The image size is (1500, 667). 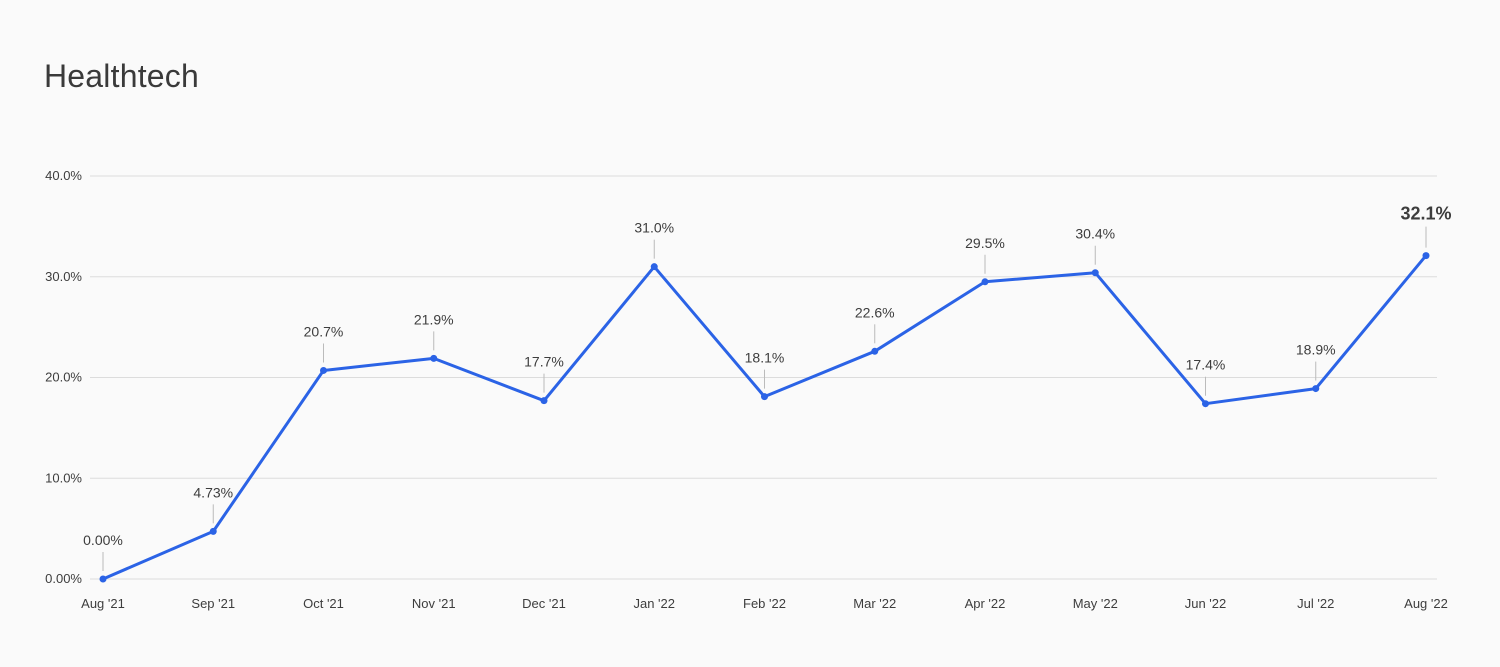 I want to click on x-tick-label: Jan '22, so click(x=654, y=603).